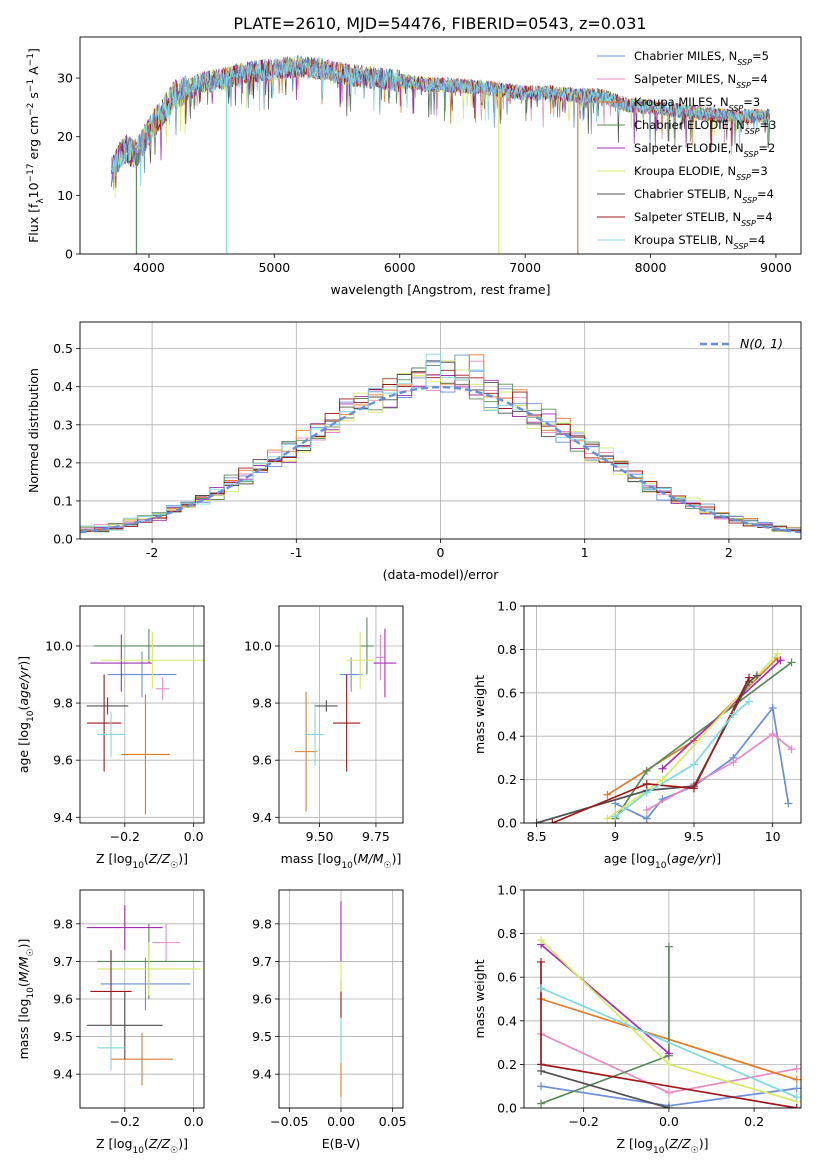 Image resolution: width=819 pixels, height=1170 pixels. What do you see at coordinates (26, 999) in the screenshot?
I see `y-axis-label: mass [log10(M/M☉)]` at bounding box center [26, 999].